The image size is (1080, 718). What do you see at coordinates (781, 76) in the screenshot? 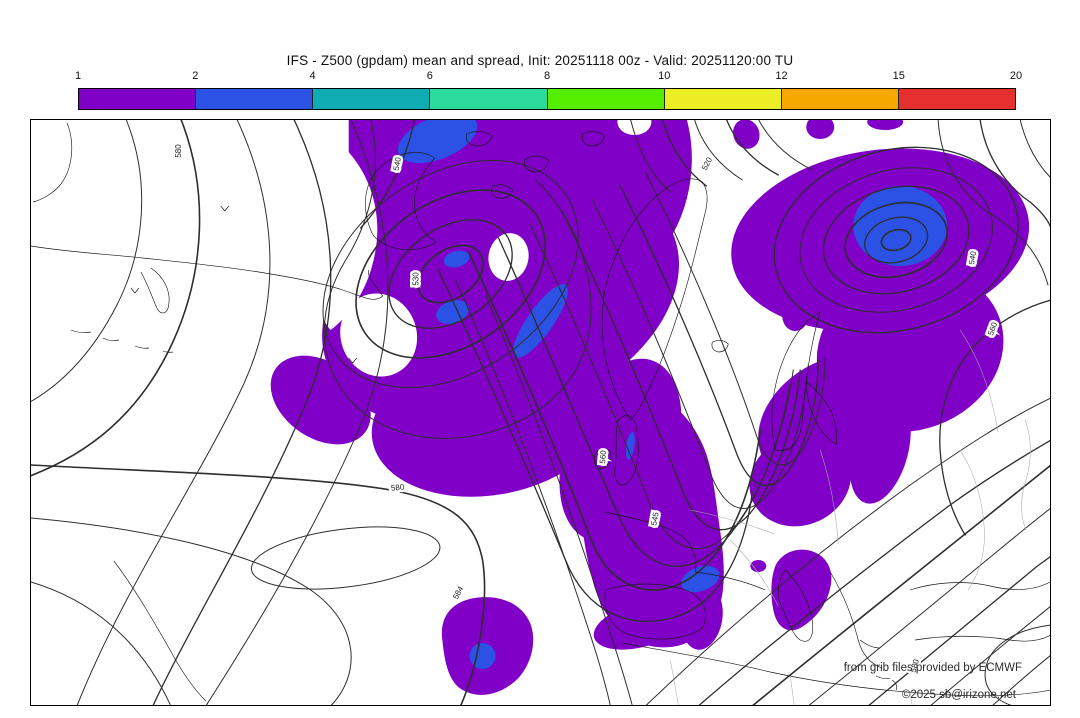
I see `colorbar-tick: 12` at bounding box center [781, 76].